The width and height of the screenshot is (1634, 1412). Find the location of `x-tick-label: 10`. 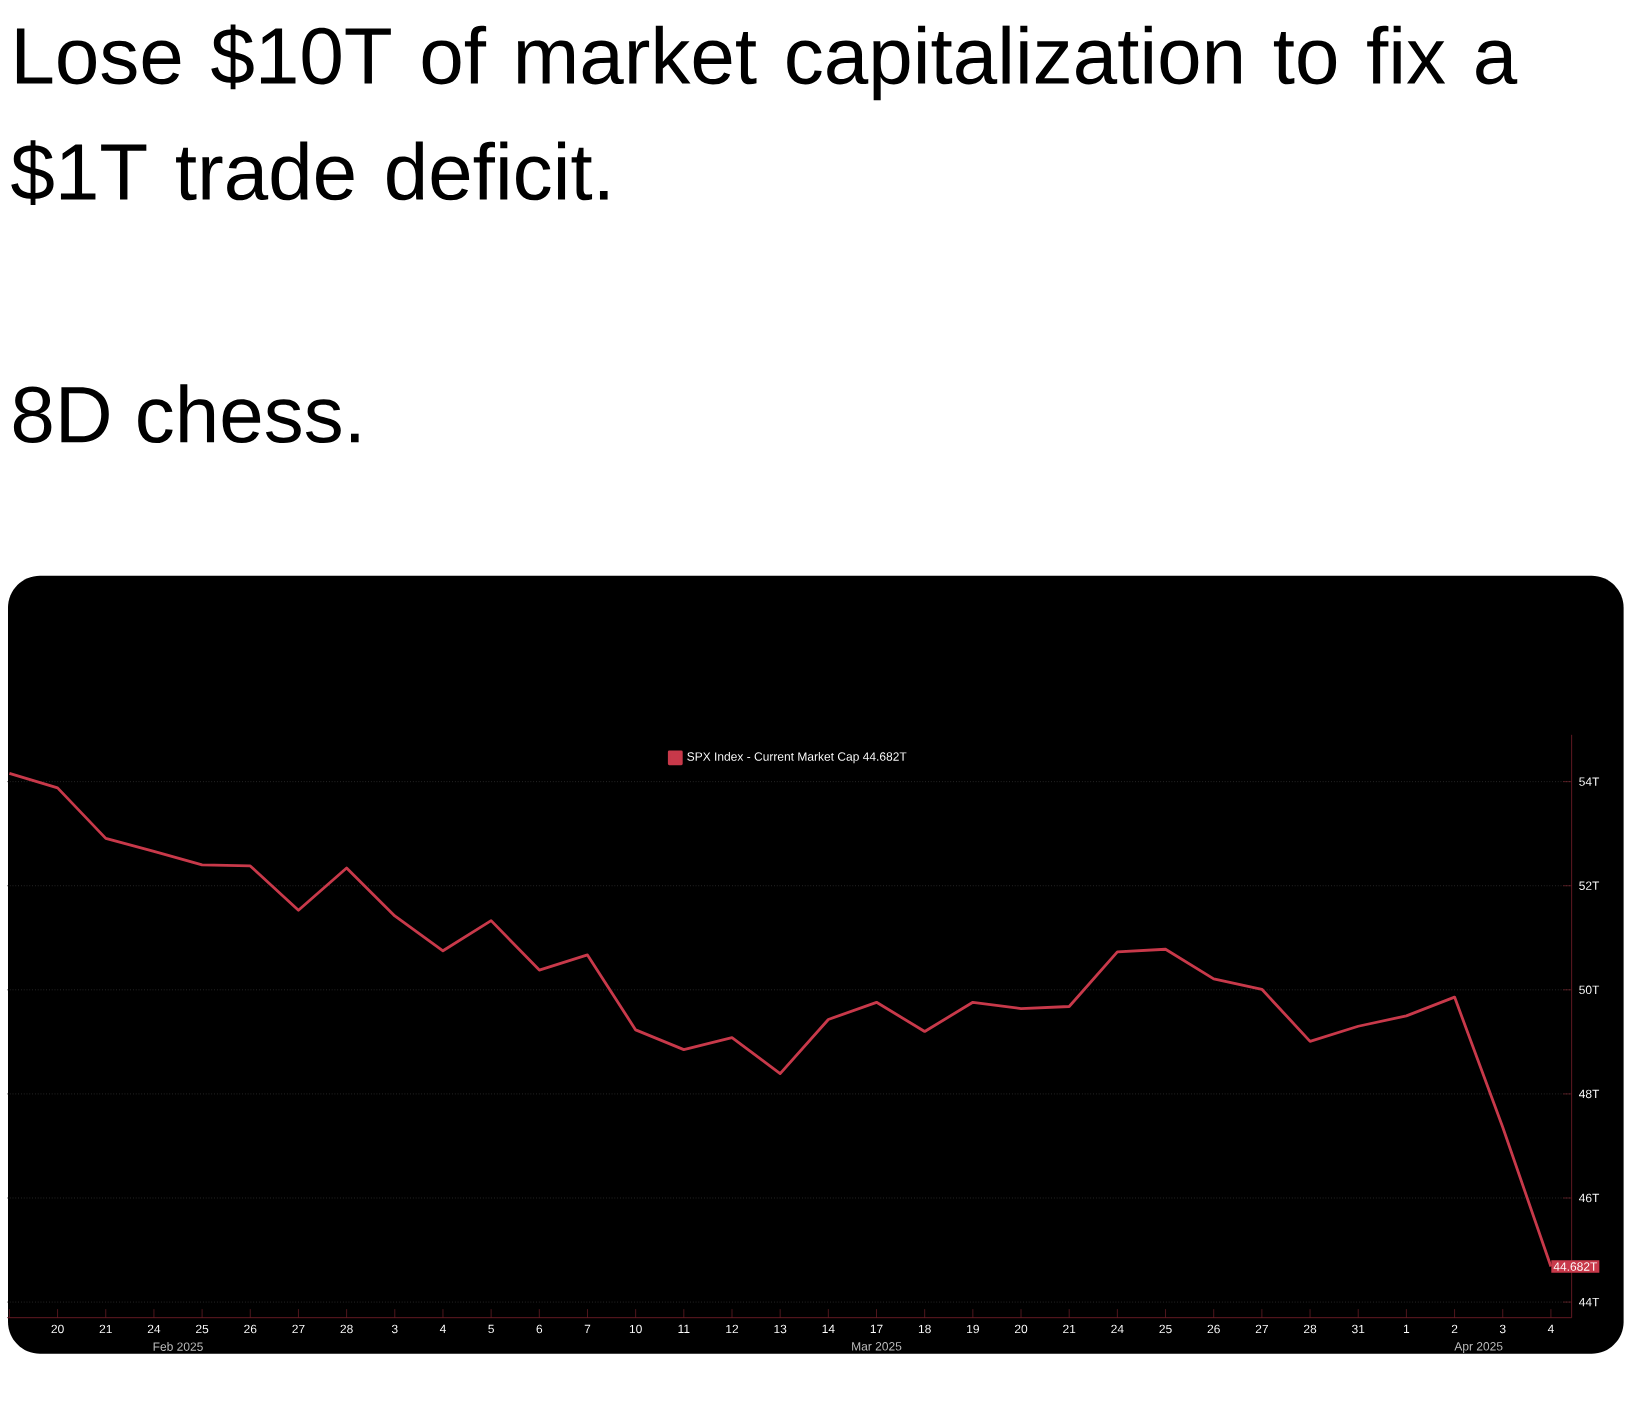

x-tick-label: 10 is located at coordinates (635, 1329).